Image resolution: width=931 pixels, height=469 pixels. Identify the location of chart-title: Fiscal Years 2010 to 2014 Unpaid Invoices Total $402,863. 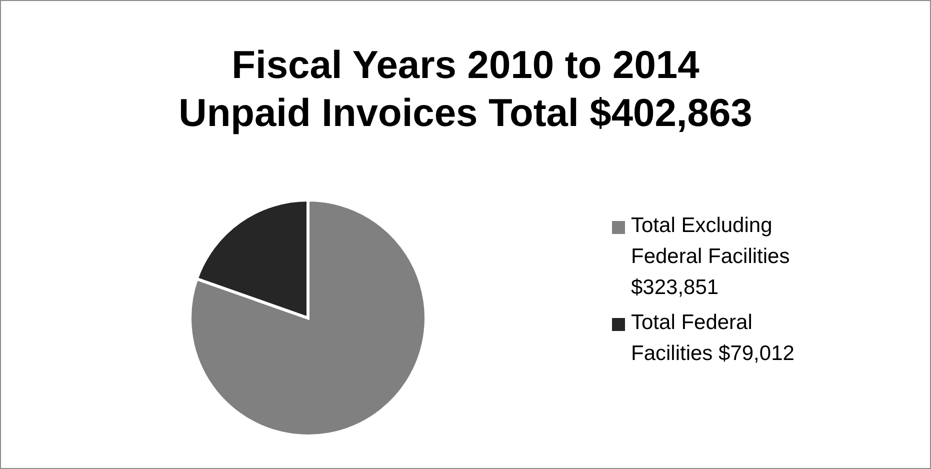
(465, 89).